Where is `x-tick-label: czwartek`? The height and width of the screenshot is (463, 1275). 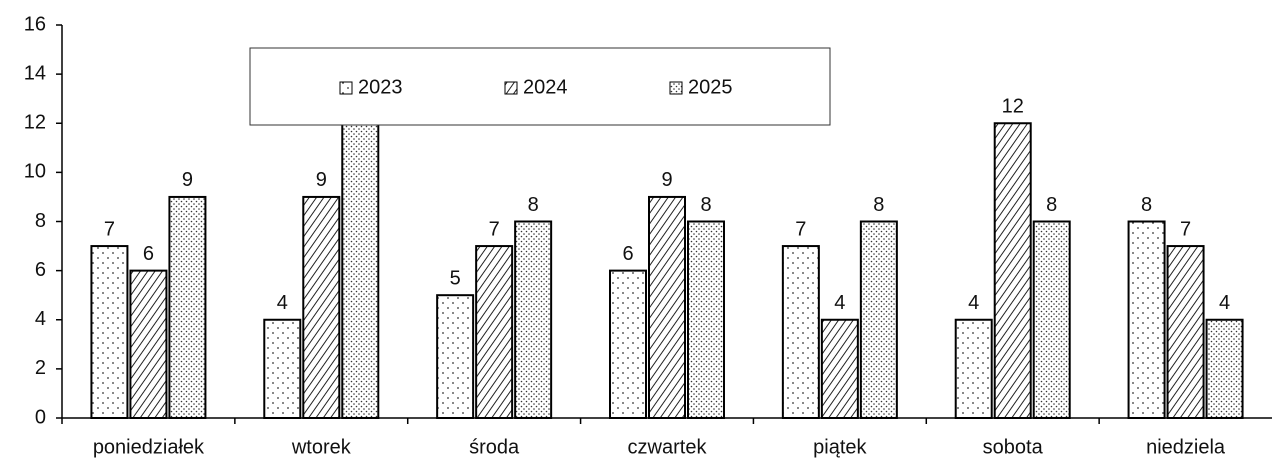 x-tick-label: czwartek is located at coordinates (668, 447).